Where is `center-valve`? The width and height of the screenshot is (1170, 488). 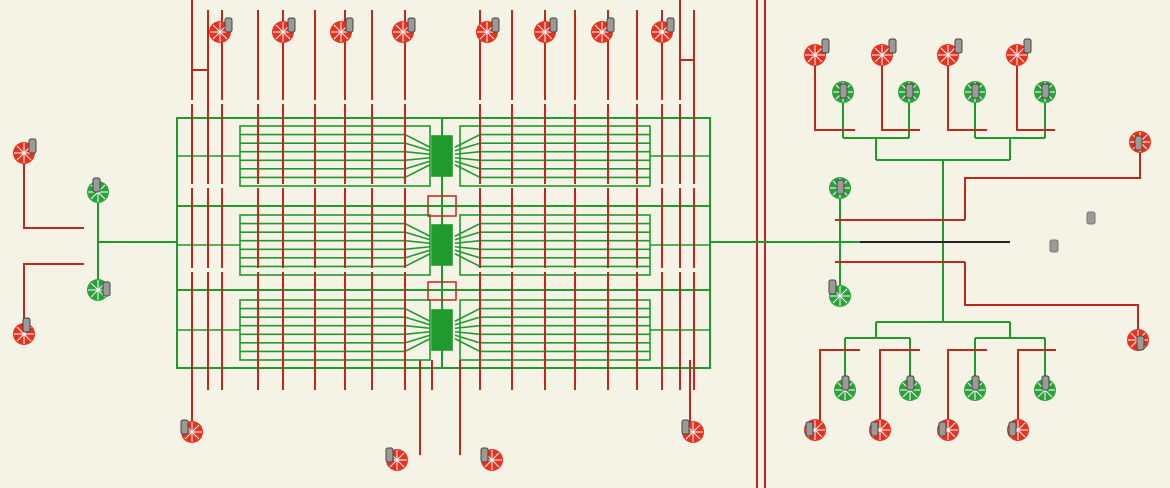 center-valve is located at coordinates (442, 291).